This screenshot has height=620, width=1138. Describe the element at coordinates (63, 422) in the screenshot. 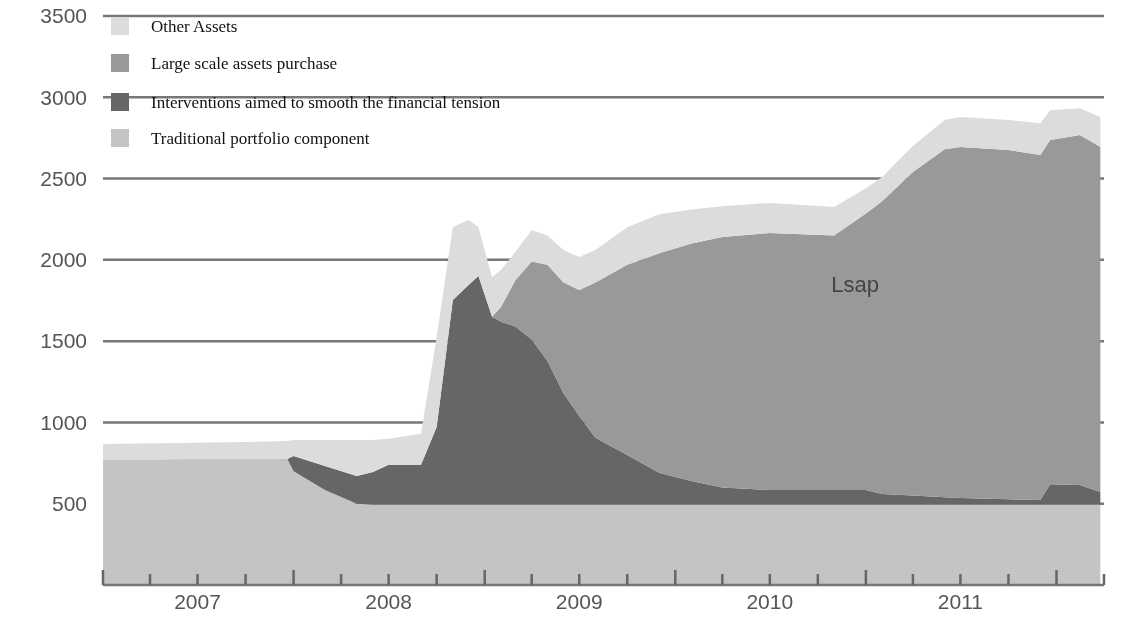

I see `y-tick-label: 1000` at that location.